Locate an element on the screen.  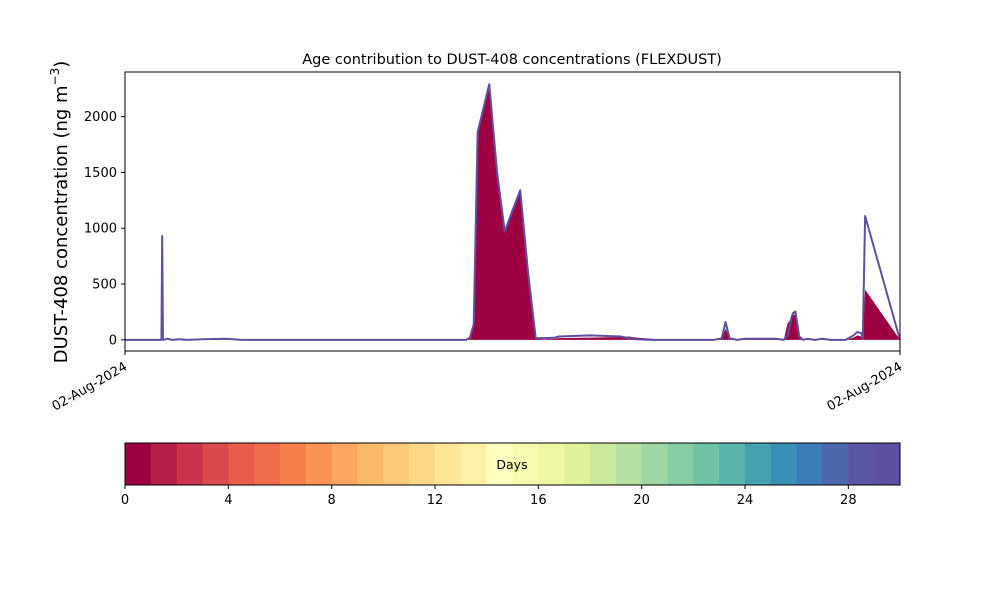
y-axis: 0 500 1000 1500 2000 is located at coordinates (104, 229).